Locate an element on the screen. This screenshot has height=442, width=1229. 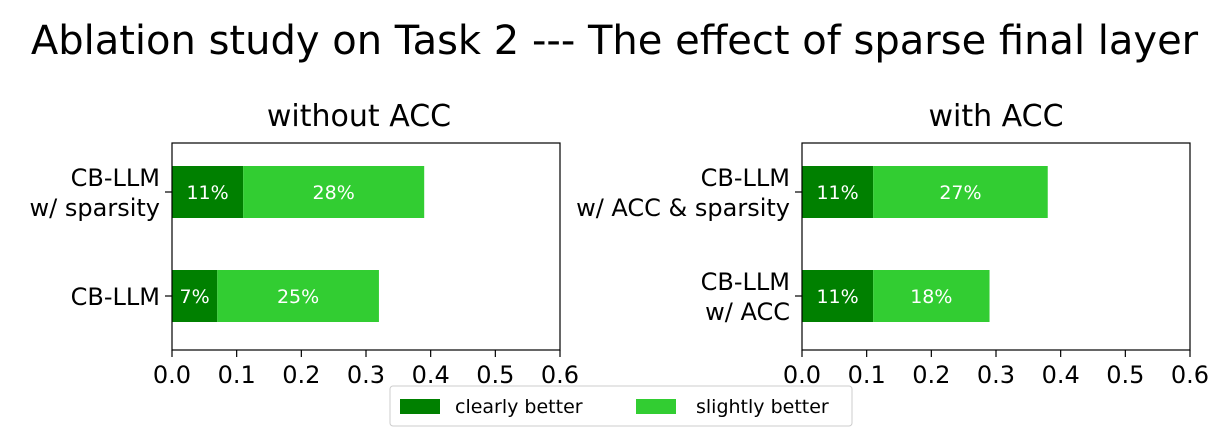
subplot-title-1: with ACC is located at coordinates (995, 116).